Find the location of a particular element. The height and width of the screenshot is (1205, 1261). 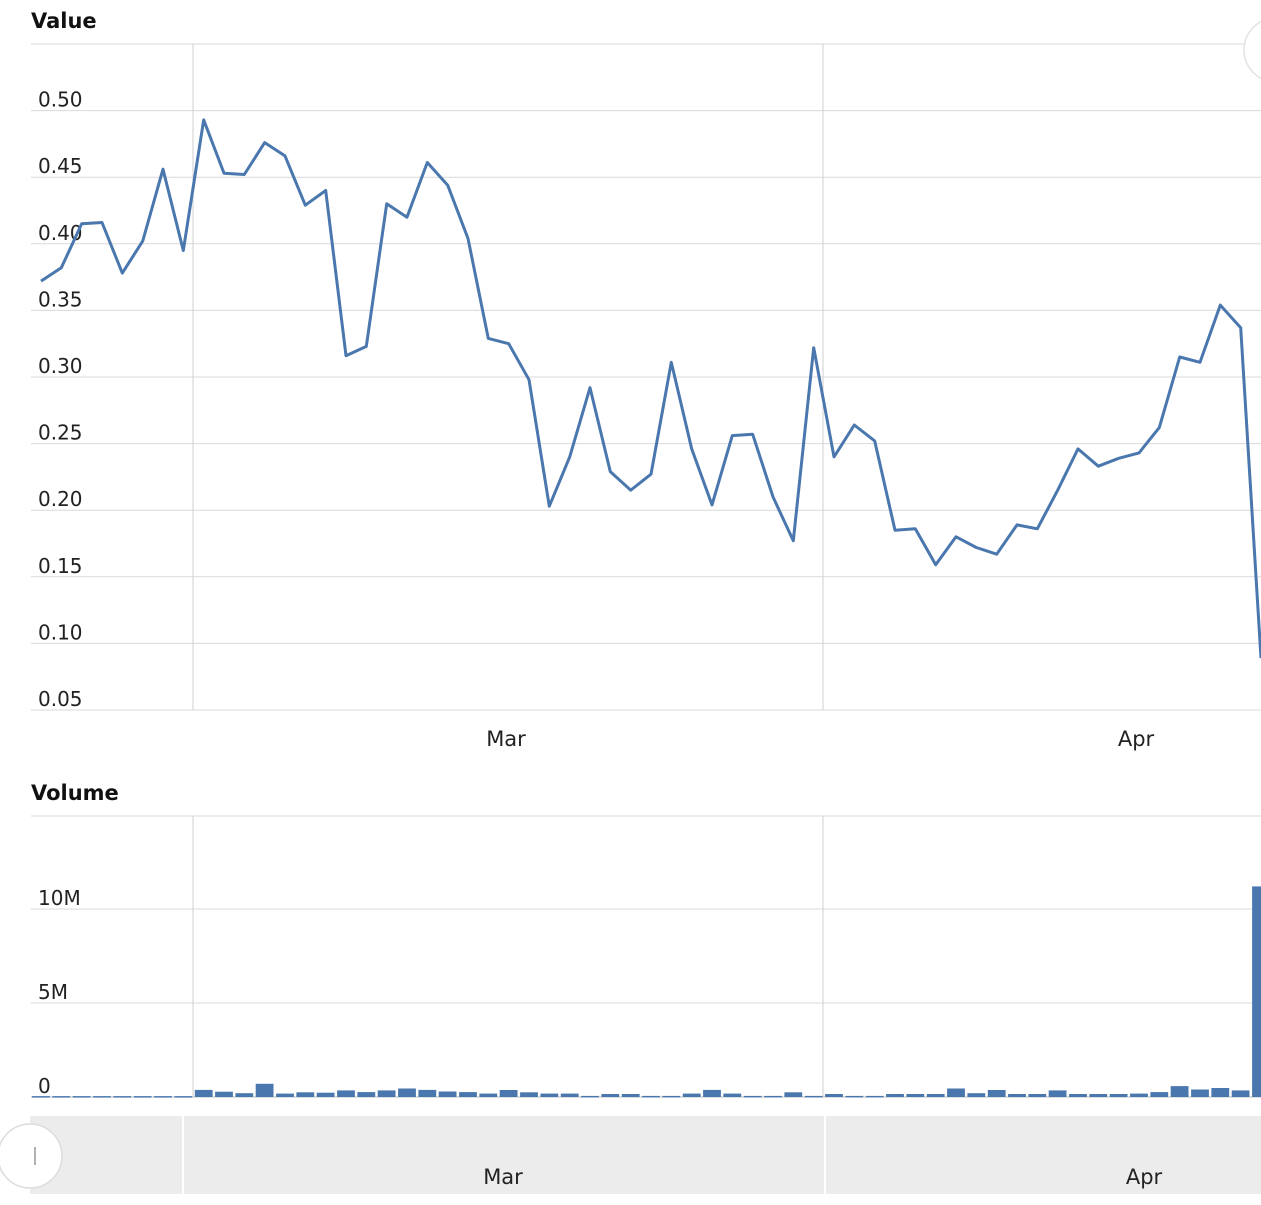

y-tick-label: 0 is located at coordinates (44, 1086).